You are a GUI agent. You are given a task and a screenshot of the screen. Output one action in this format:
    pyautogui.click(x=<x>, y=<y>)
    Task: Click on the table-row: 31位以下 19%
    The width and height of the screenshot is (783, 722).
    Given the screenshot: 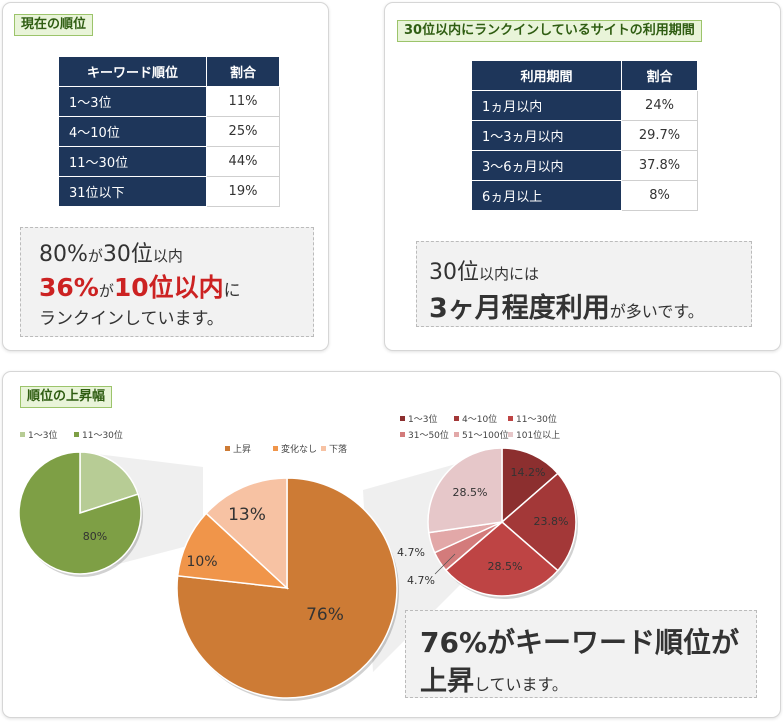 What is the action you would take?
    pyautogui.click(x=169, y=191)
    